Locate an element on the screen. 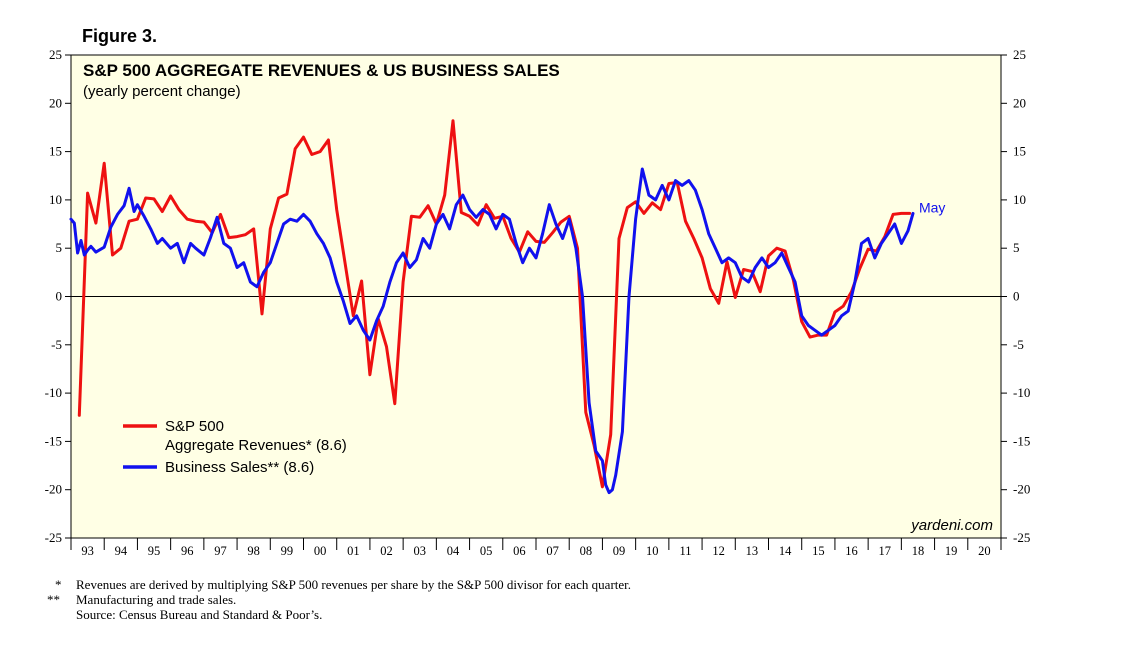 The width and height of the screenshot is (1138, 653). y-tick-label-right: 5 is located at coordinates (1016, 247).